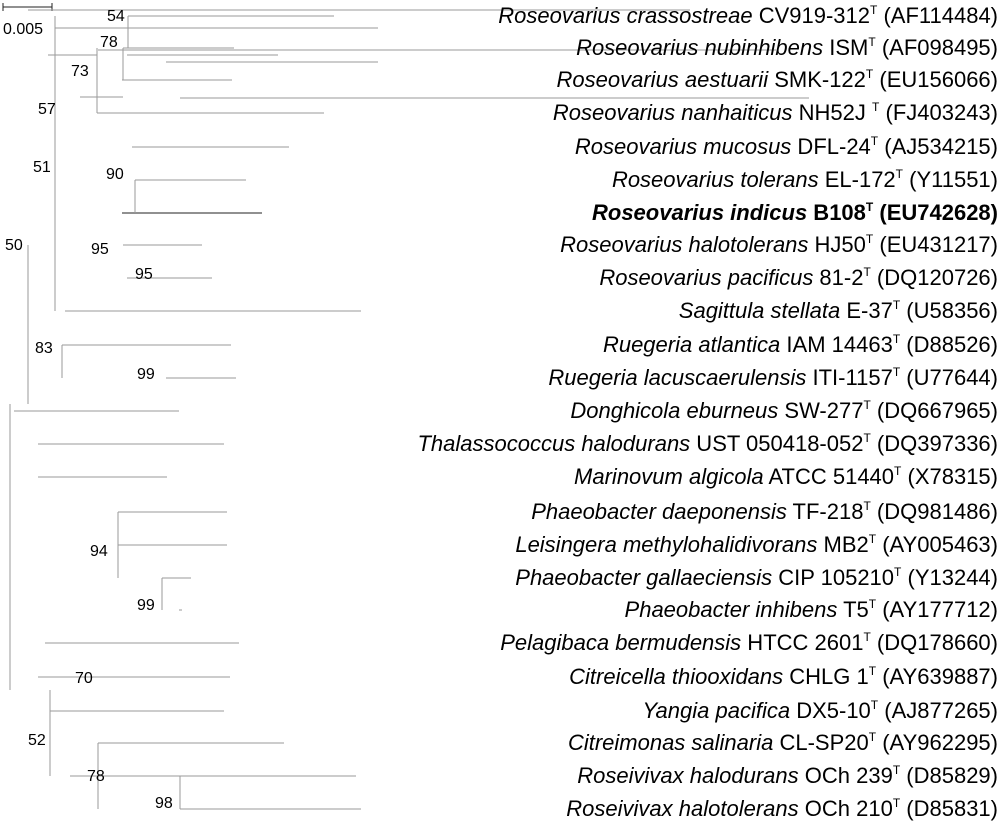 This screenshot has width=1005, height=827. Describe the element at coordinates (715, 179) in the screenshot. I see `species-name: Roseovarius tolerans` at that location.